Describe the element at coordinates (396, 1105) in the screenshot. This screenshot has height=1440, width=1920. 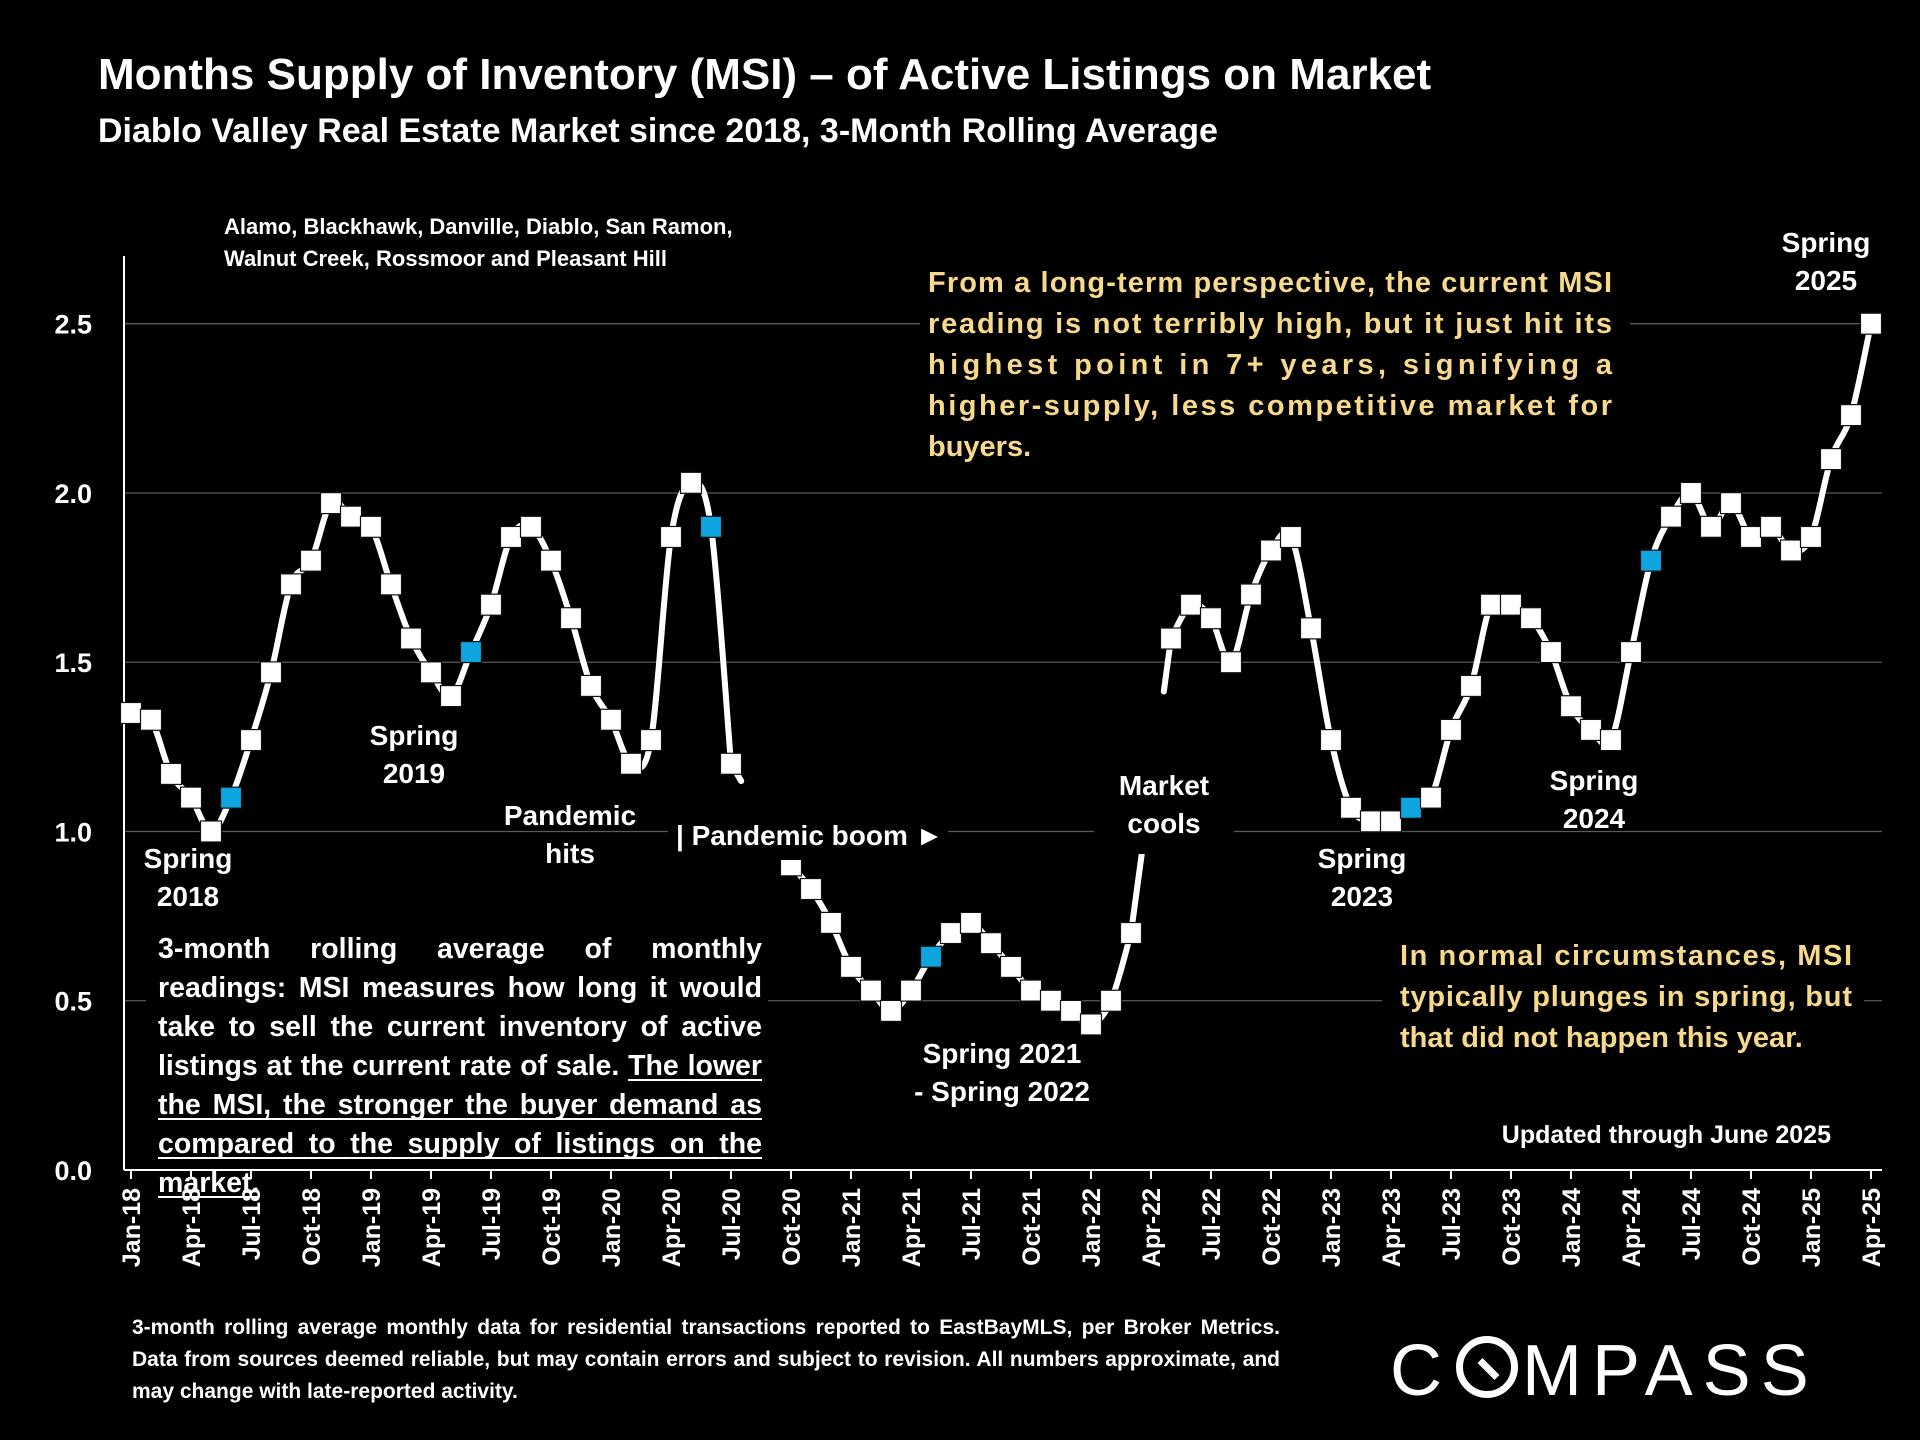
I see `explanation-word: stronger` at that location.